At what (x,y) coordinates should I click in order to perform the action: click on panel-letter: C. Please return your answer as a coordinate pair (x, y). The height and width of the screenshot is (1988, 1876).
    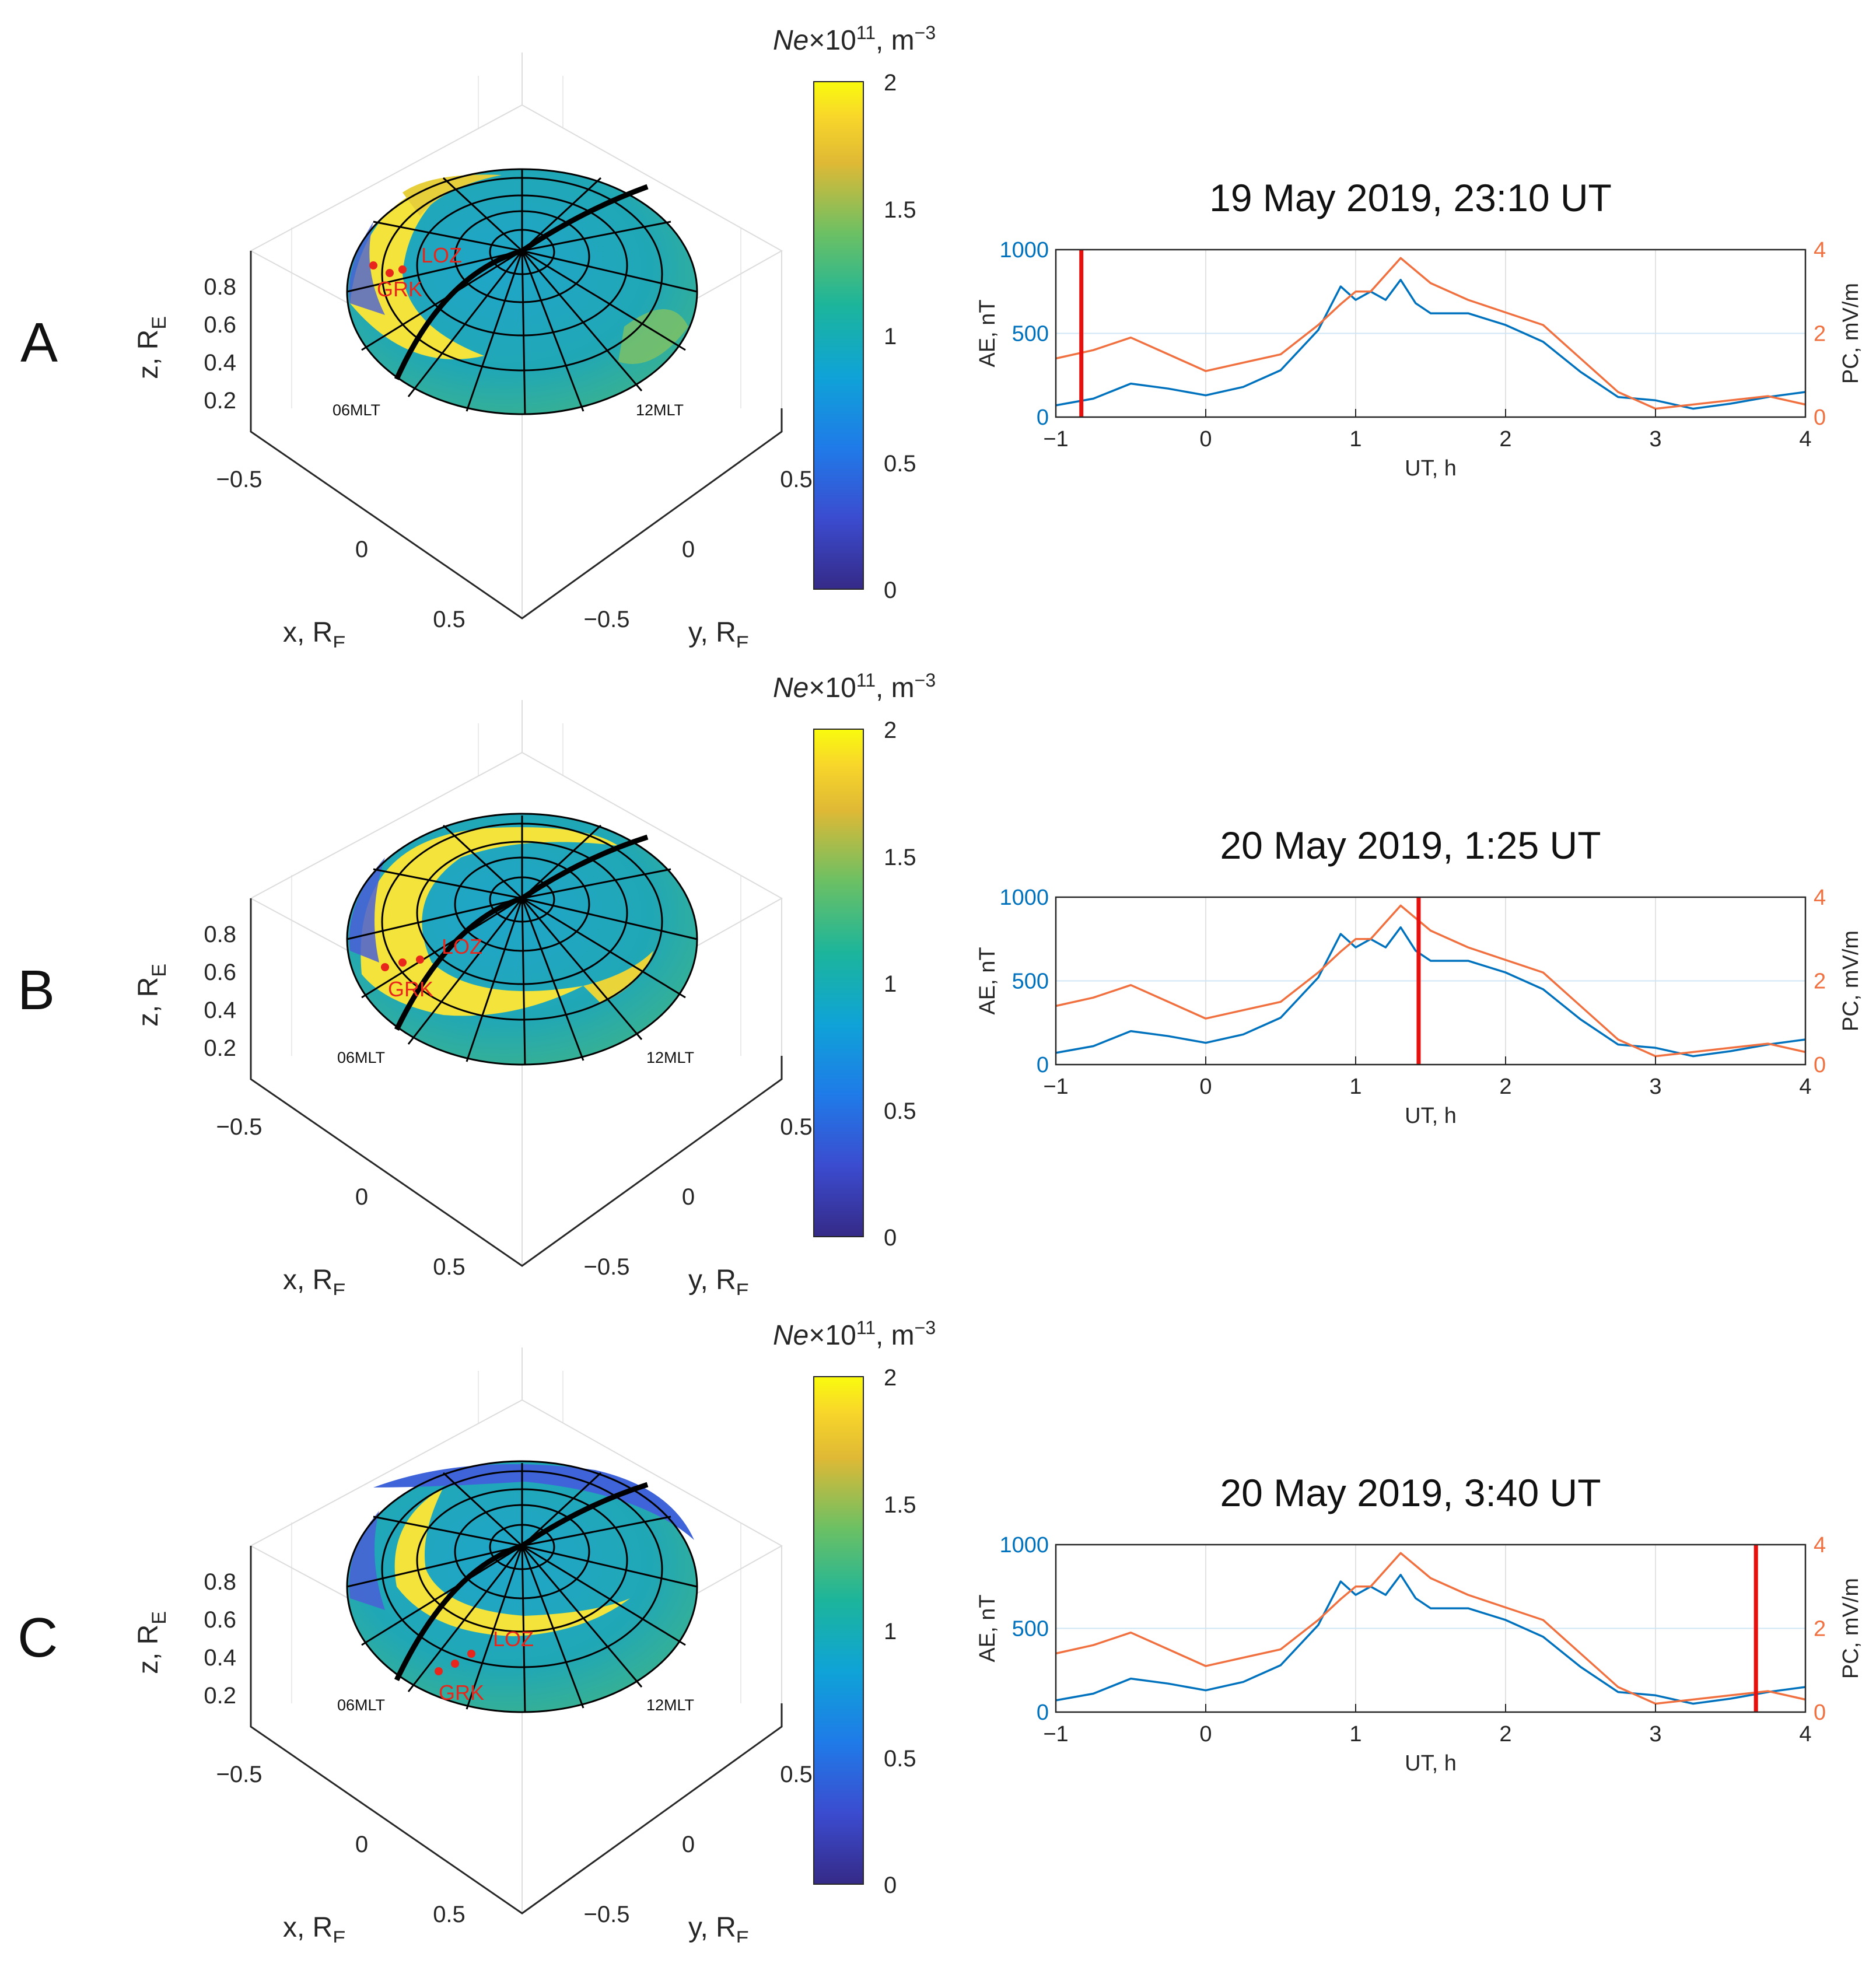
    Looking at the image, I should click on (38, 1637).